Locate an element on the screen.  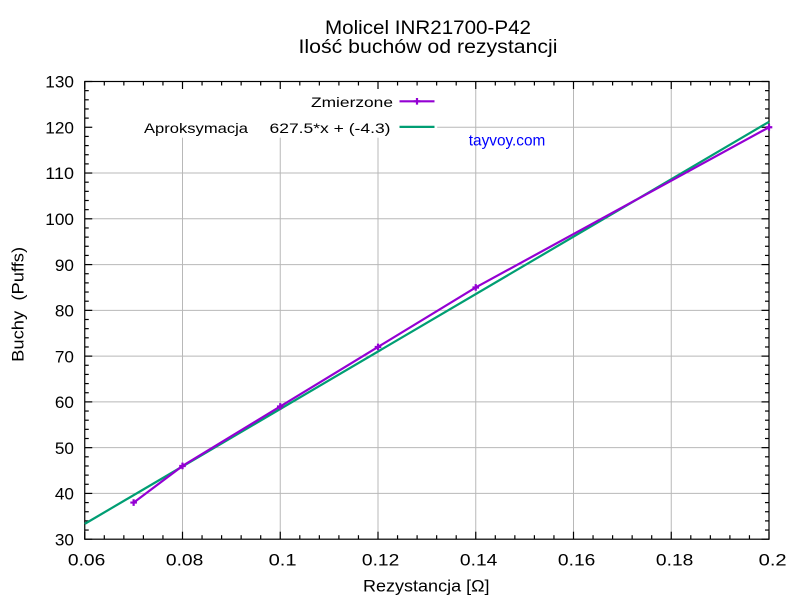
svg-text: Rezystancja [Ω] is located at coordinates (426, 586).